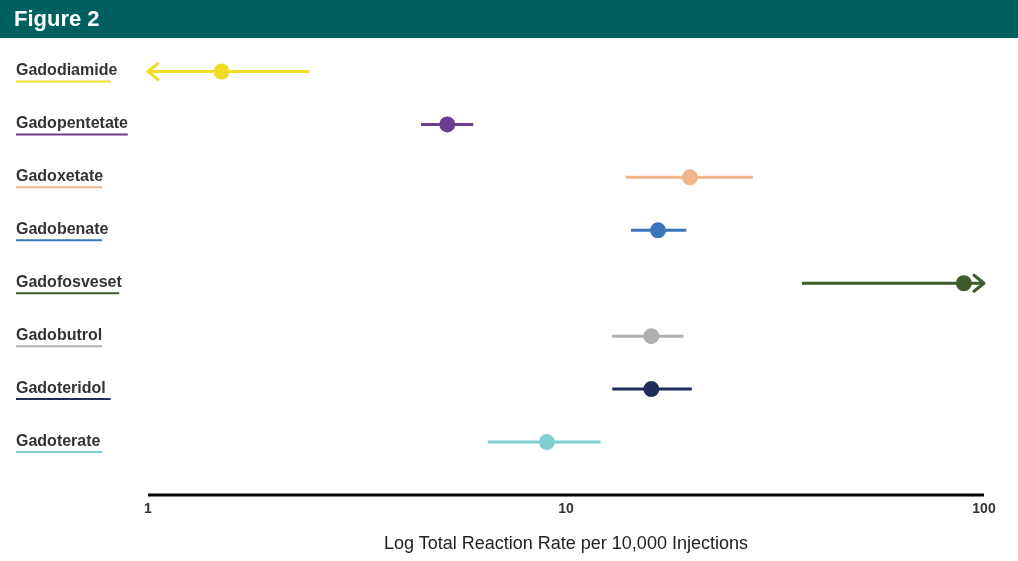  What do you see at coordinates (62, 229) in the screenshot?
I see `y-tick-label: Gadobenate` at bounding box center [62, 229].